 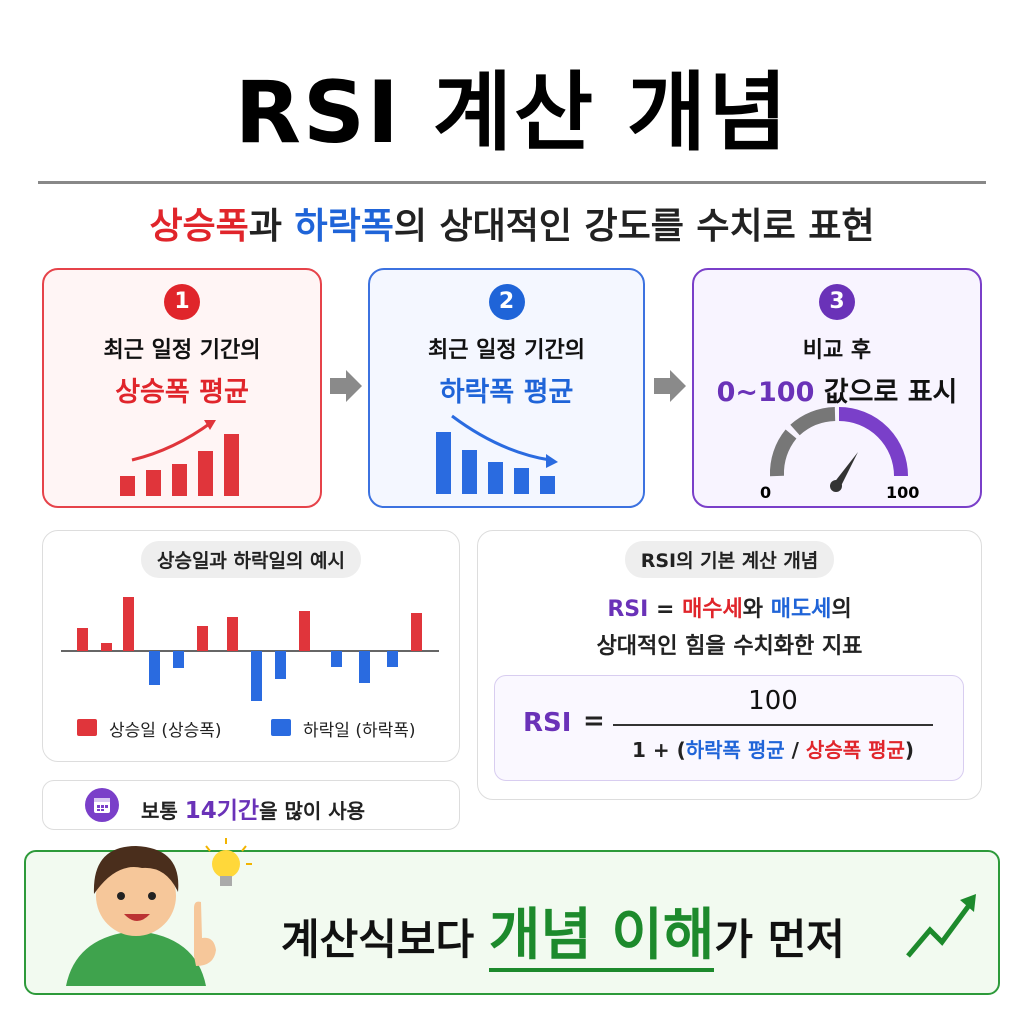 I want to click on calendar-icon, so click(x=102, y=805).